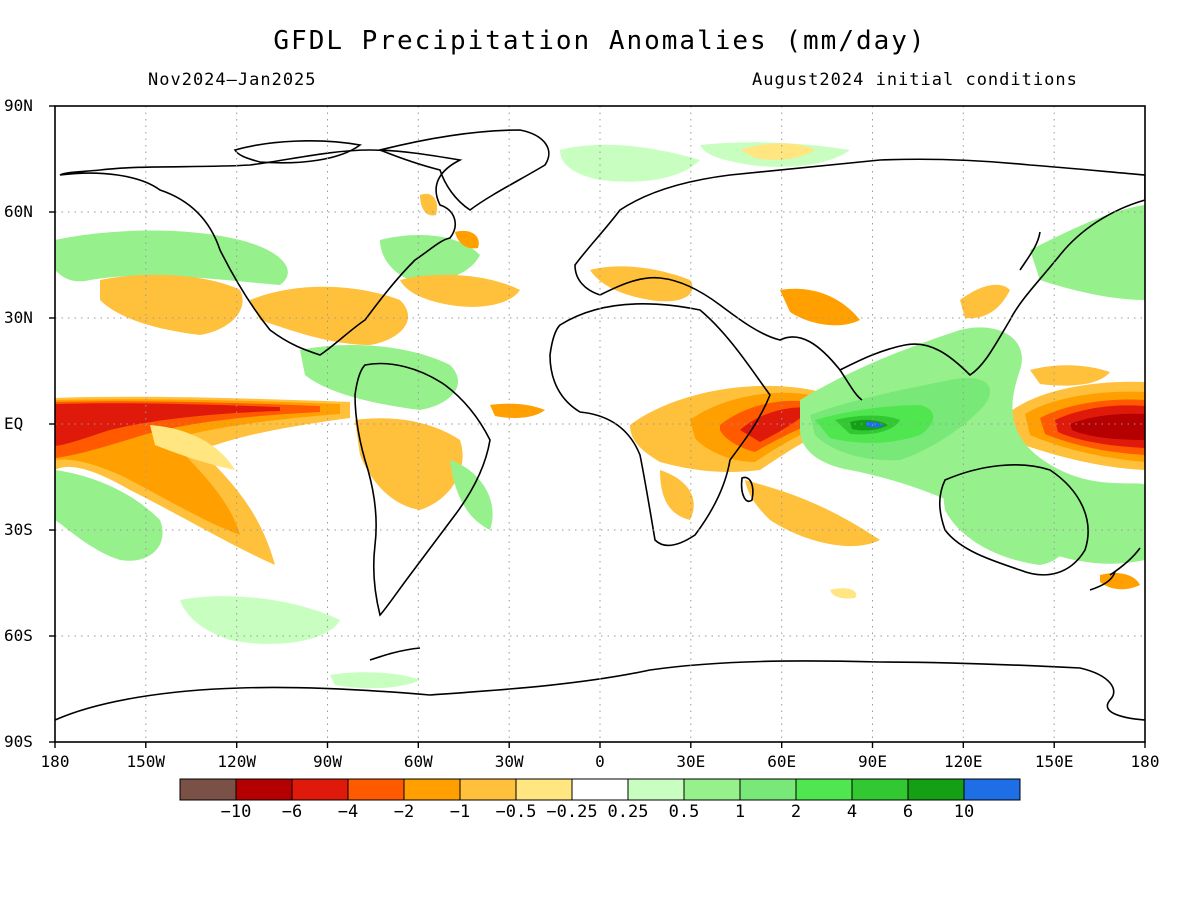  Describe the element at coordinates (796, 812) in the screenshot. I see `colorbar-label: 2` at that location.